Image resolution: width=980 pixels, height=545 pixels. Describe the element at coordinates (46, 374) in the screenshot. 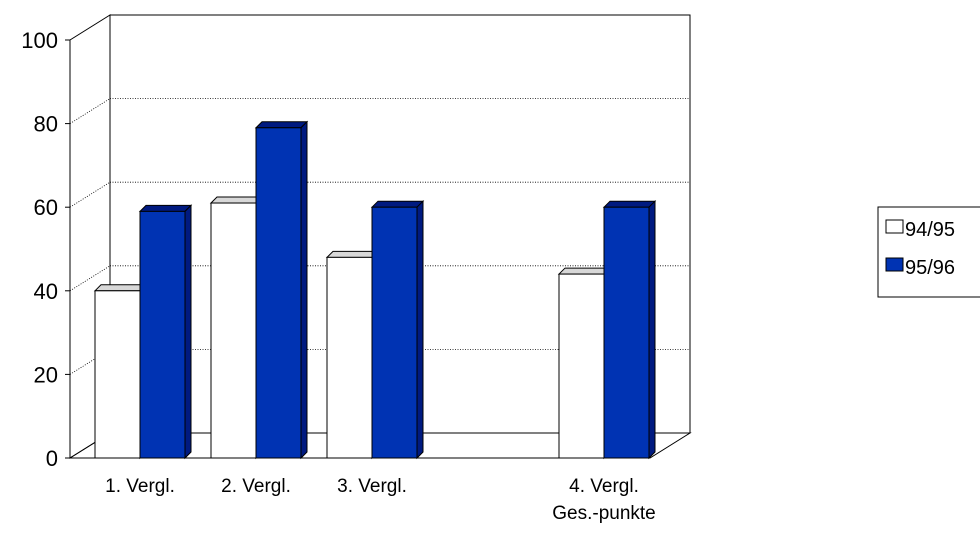

I see `y-tick-label: 20` at that location.